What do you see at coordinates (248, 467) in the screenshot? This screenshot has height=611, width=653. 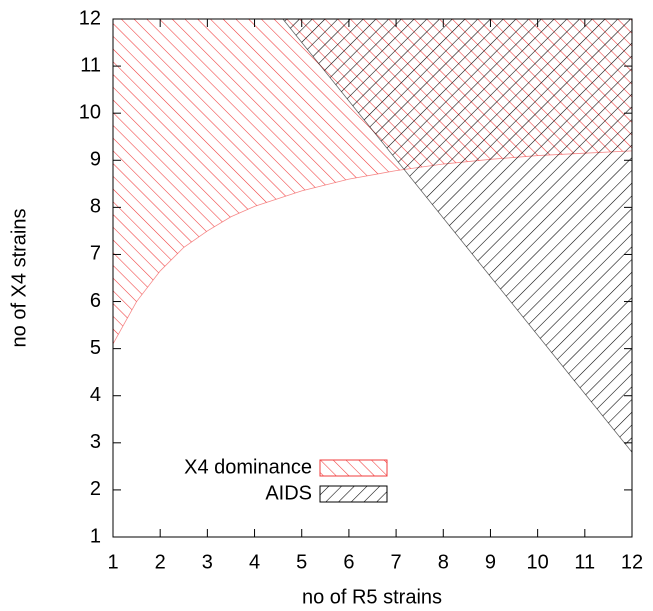 I see `legend-label: X4 dominance` at bounding box center [248, 467].